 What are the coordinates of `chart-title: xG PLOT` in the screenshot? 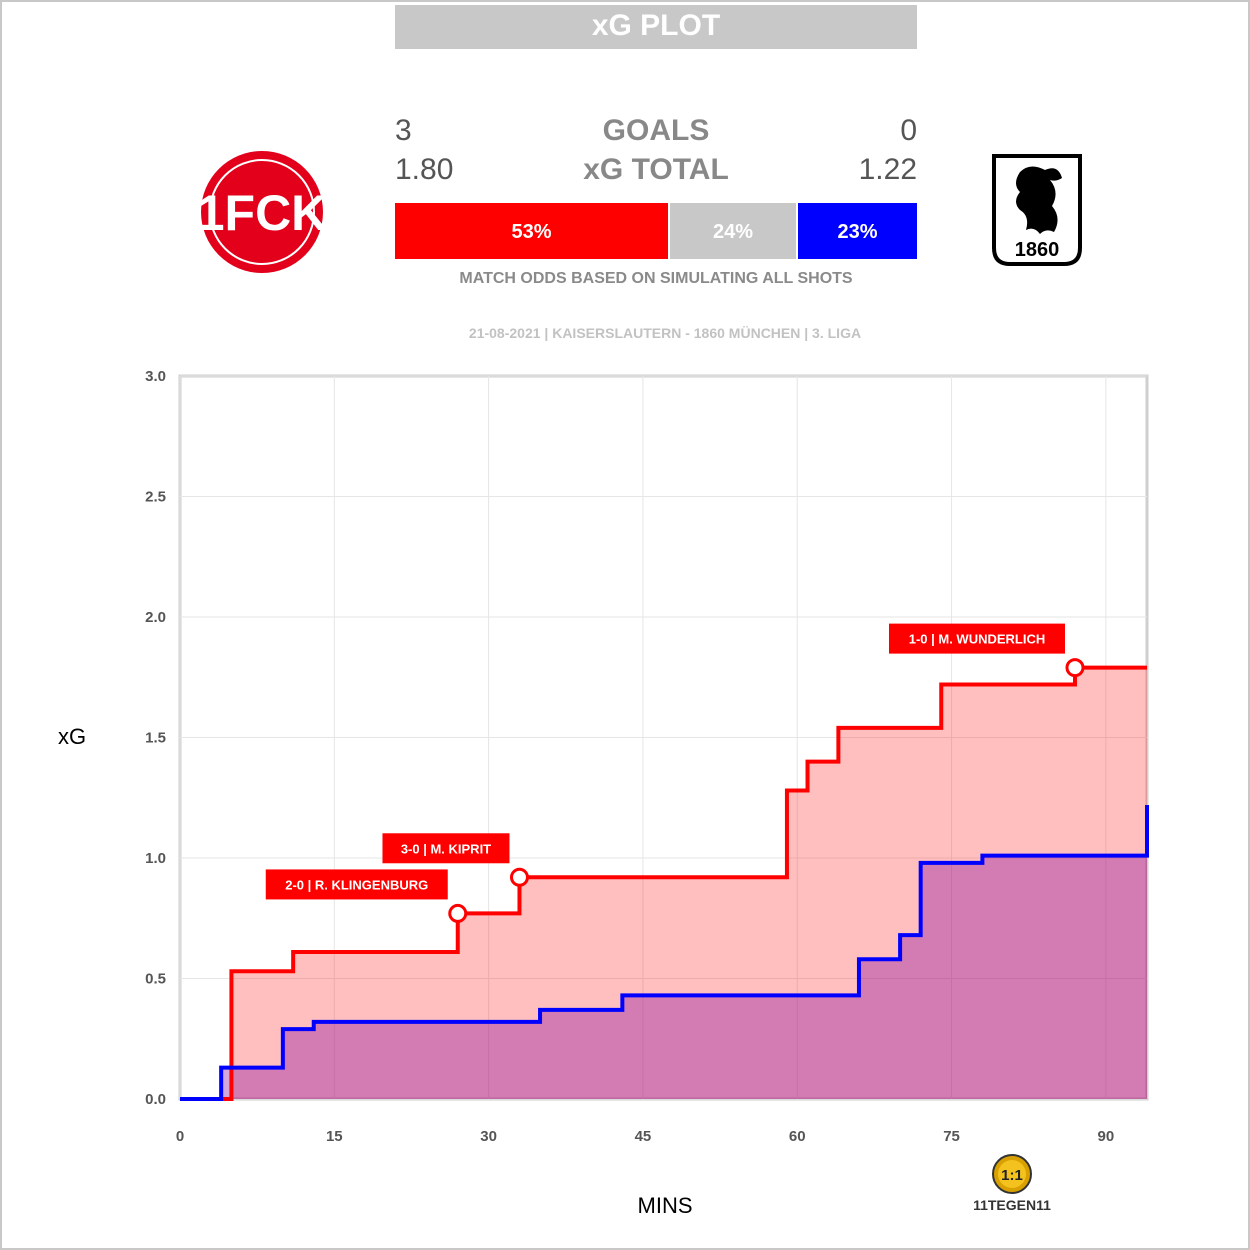 It's located at (656, 27).